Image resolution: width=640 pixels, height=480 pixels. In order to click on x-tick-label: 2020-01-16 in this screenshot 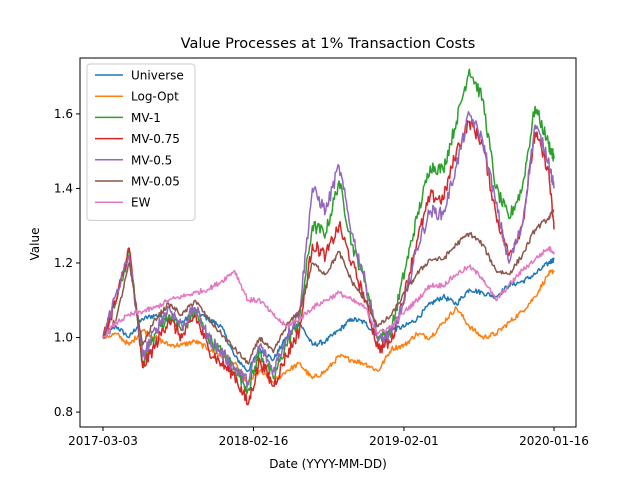, I will do `click(554, 441)`.